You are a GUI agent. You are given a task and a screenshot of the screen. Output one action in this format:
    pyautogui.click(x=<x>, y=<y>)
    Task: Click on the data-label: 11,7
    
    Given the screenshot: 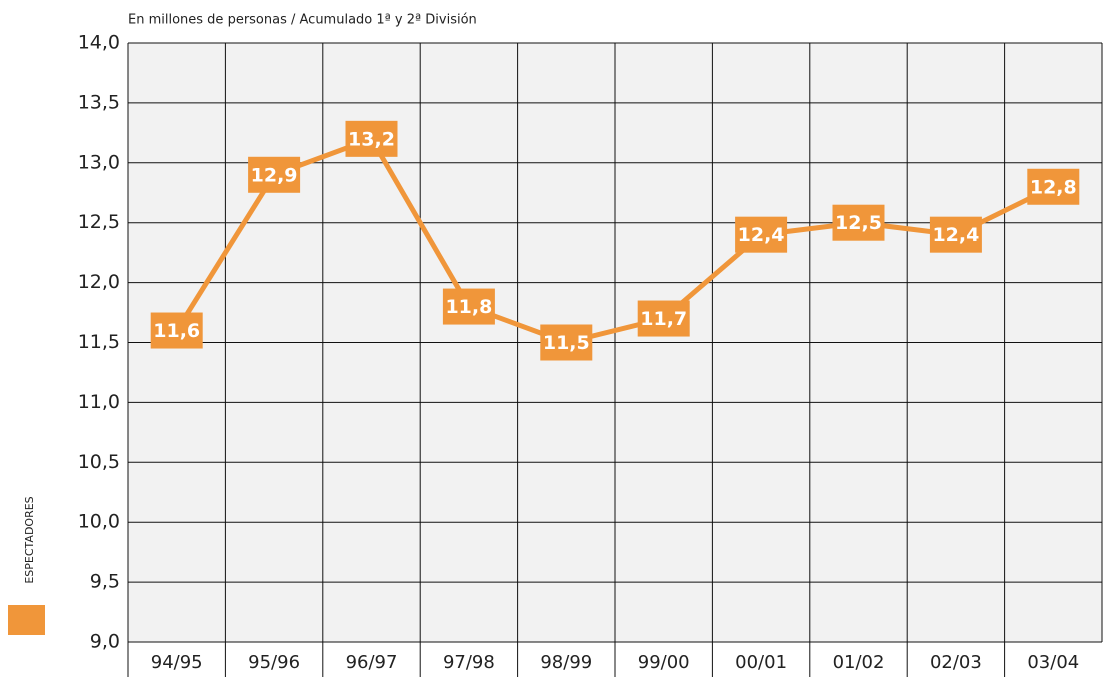 What is the action you would take?
    pyautogui.click(x=663, y=319)
    